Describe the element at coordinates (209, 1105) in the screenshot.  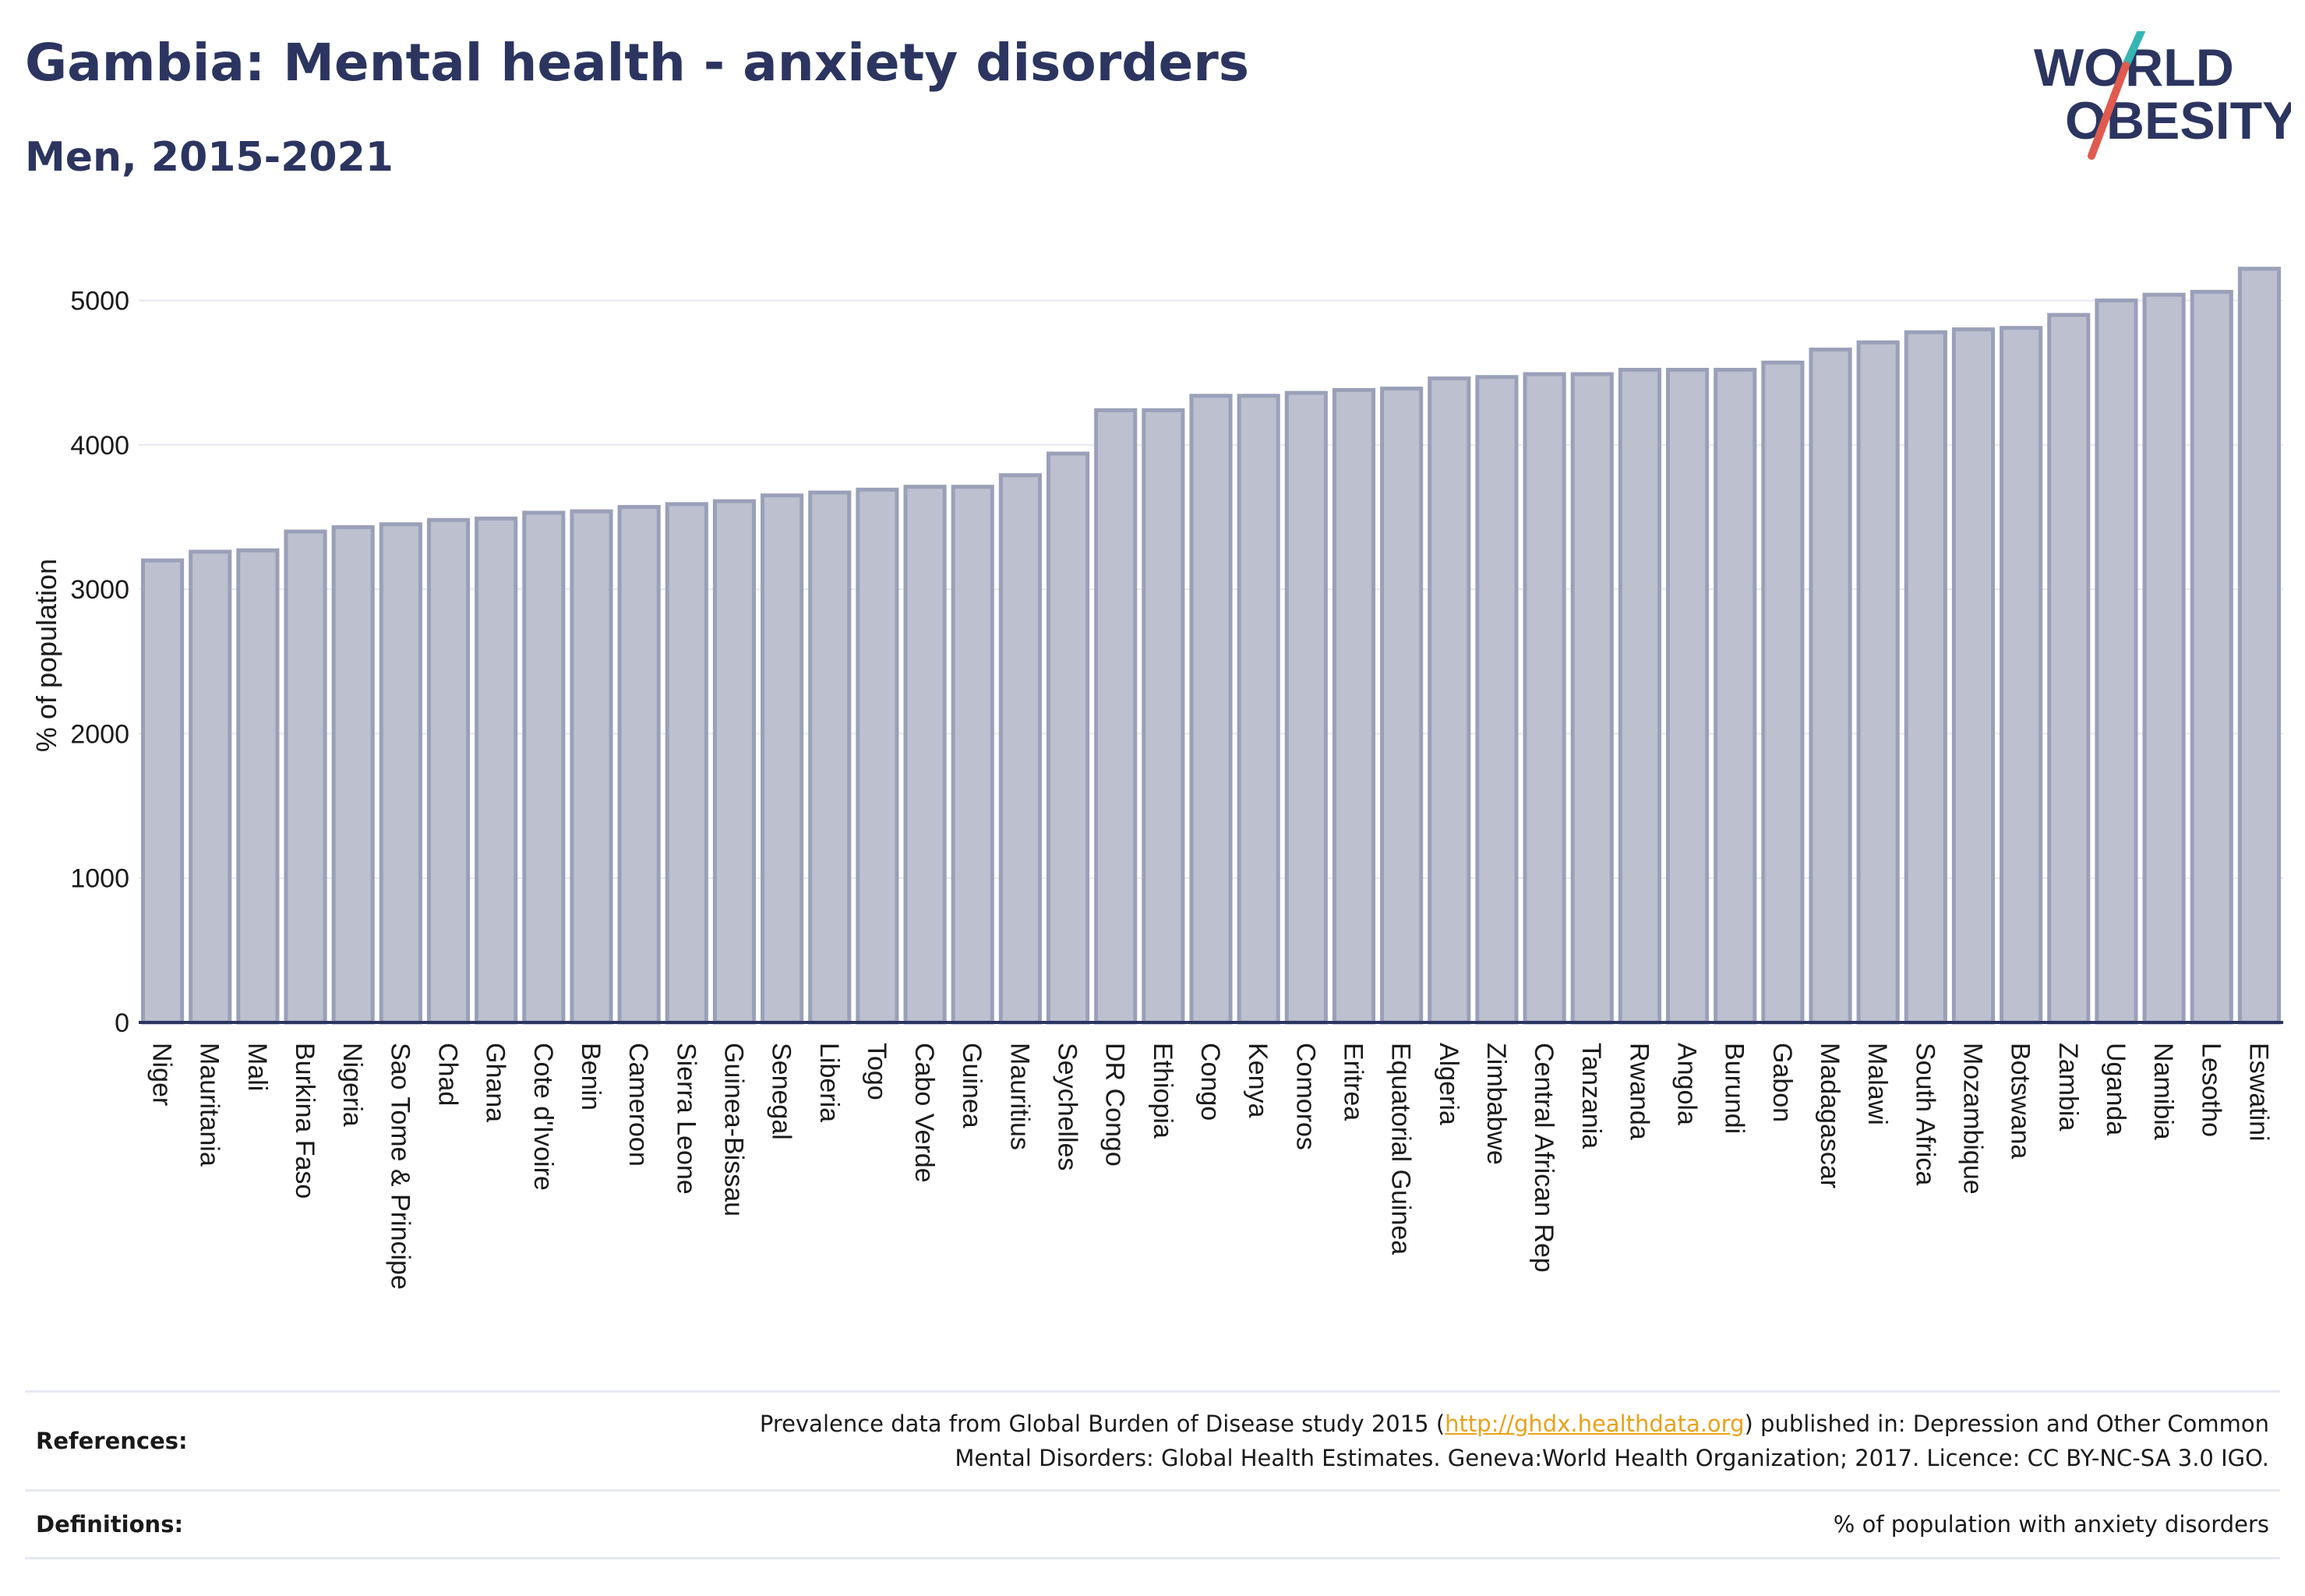
I see `x-tick-label: Mauritania` at that location.